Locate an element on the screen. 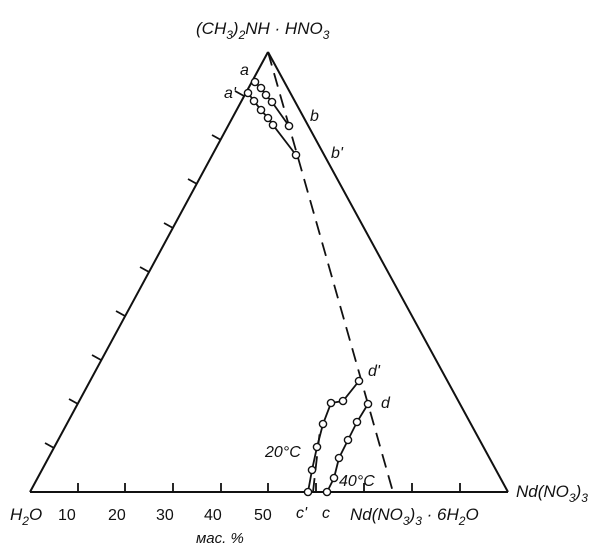 This screenshot has height=551, width=600. points-40c is located at coordinates (347, 448).